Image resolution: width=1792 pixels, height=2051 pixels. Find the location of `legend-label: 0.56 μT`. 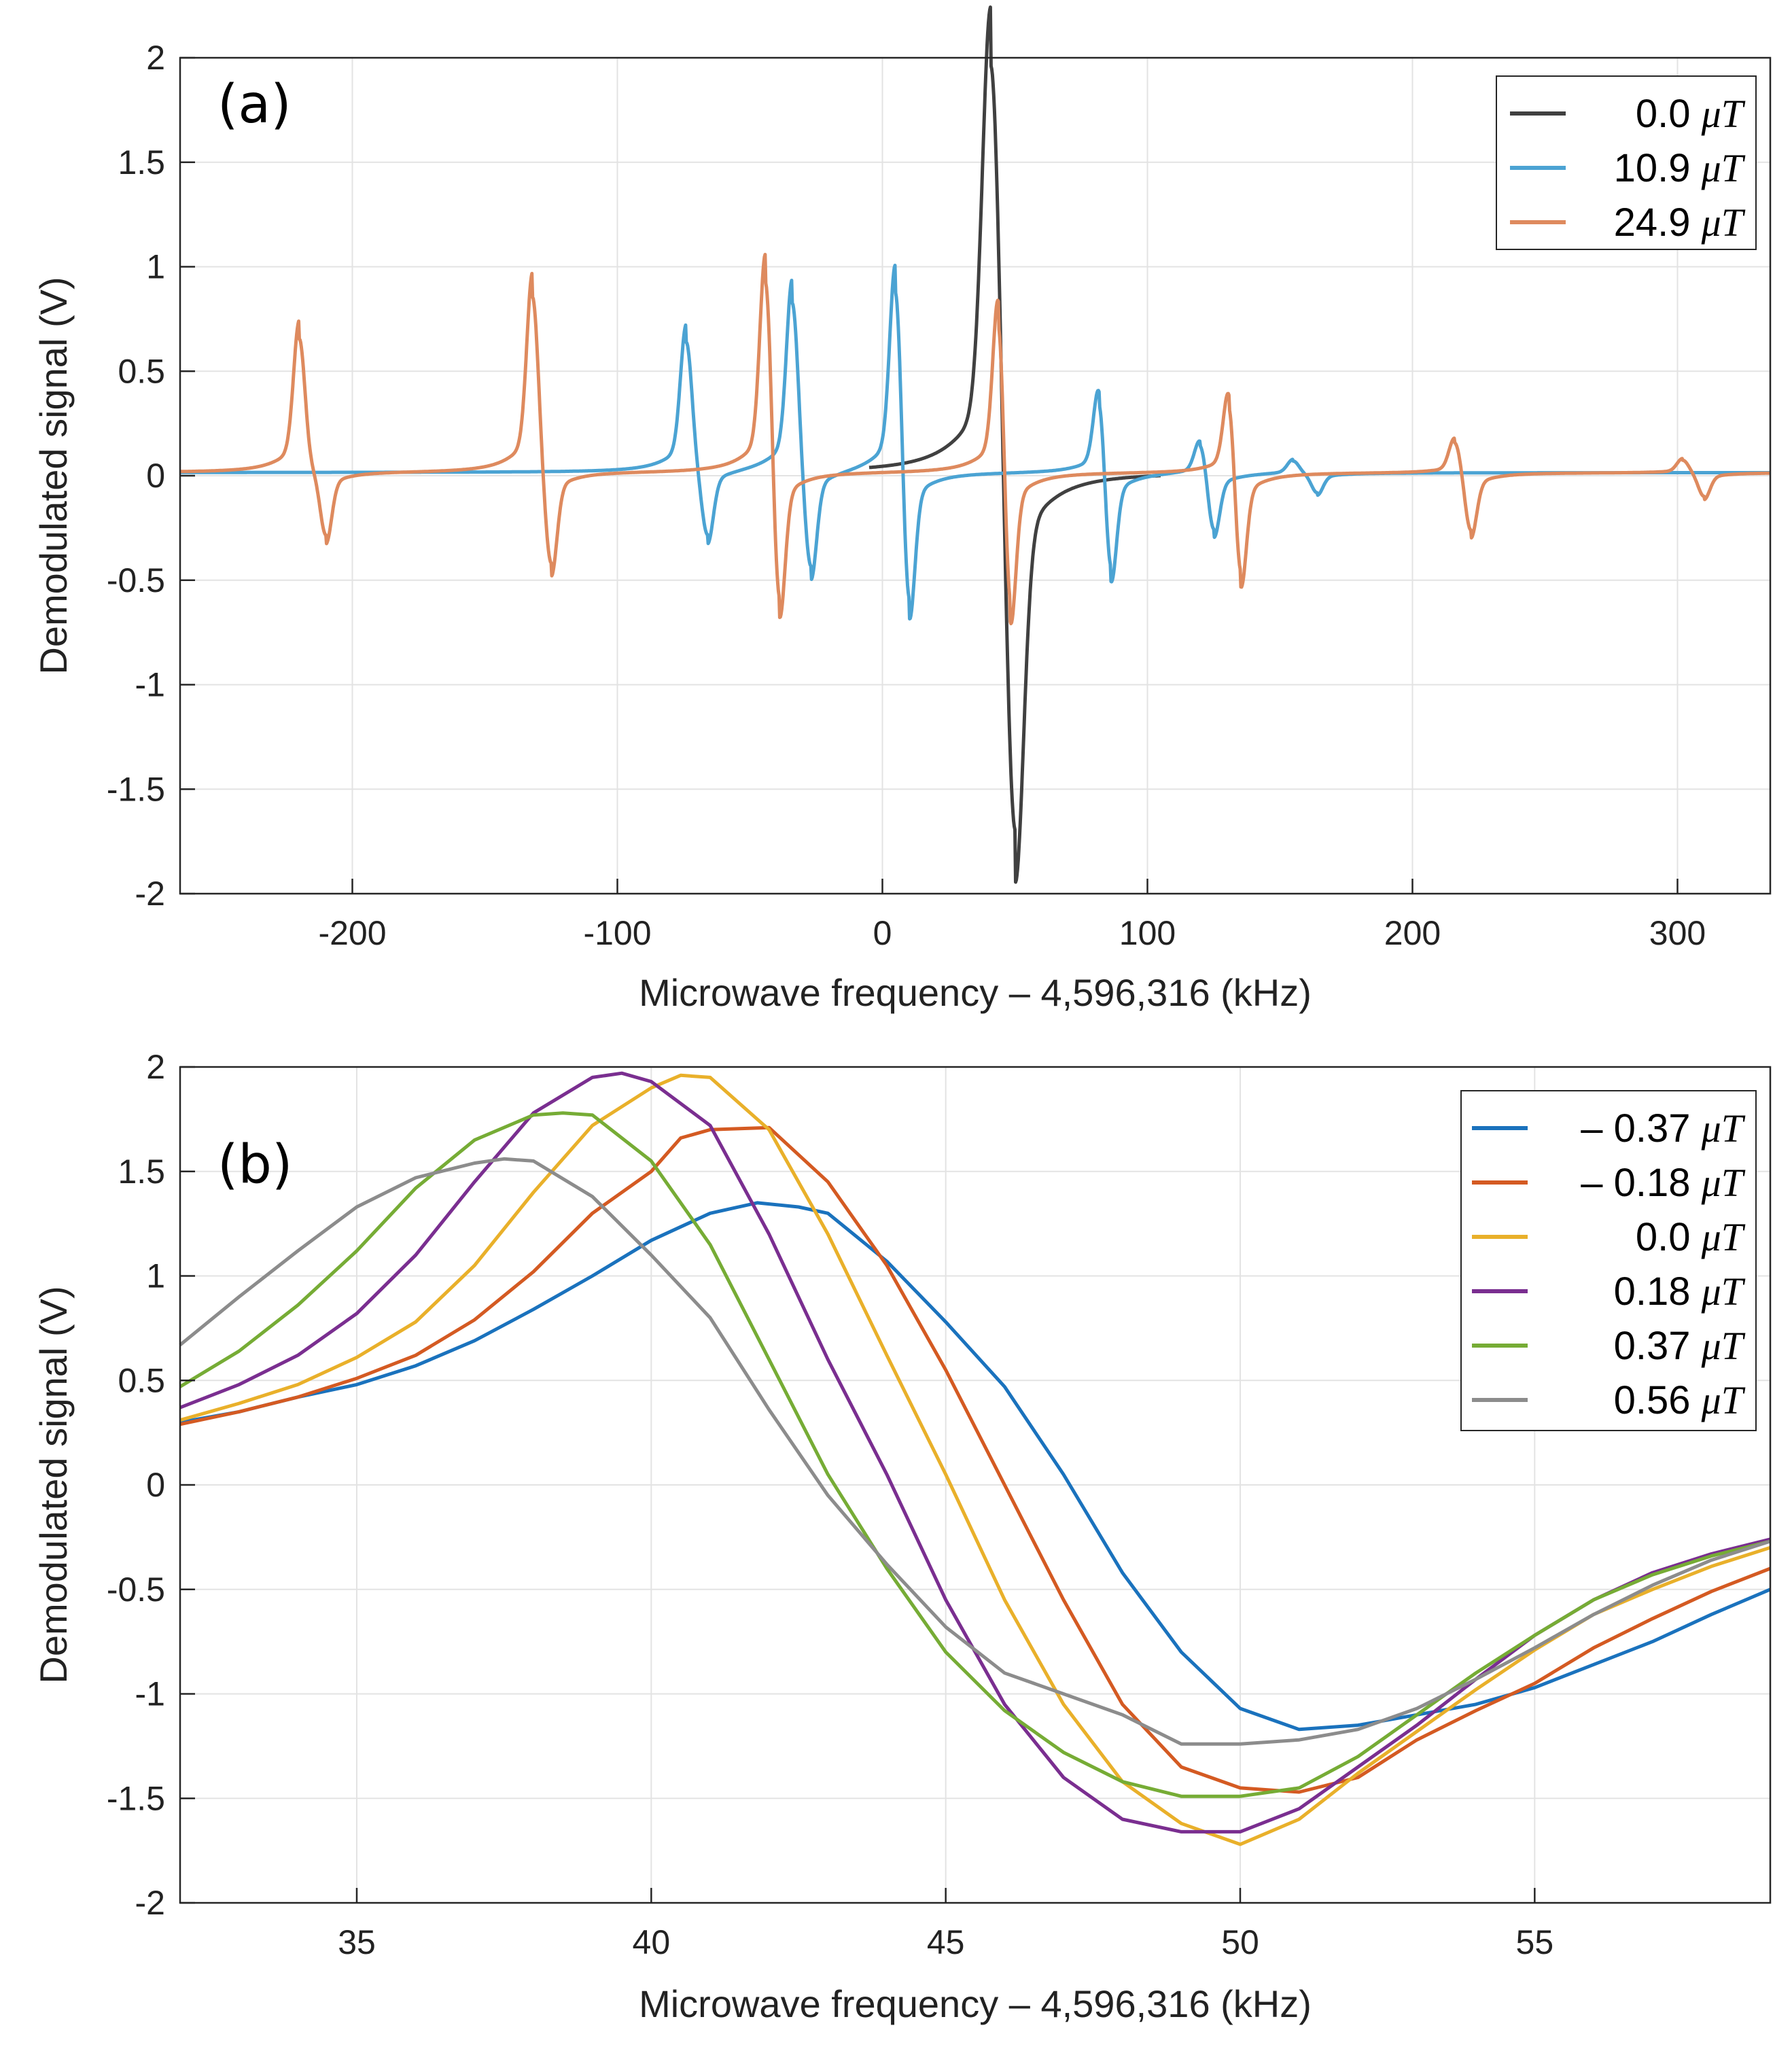

legend-label: 0.56 μT is located at coordinates (1680, 1400).